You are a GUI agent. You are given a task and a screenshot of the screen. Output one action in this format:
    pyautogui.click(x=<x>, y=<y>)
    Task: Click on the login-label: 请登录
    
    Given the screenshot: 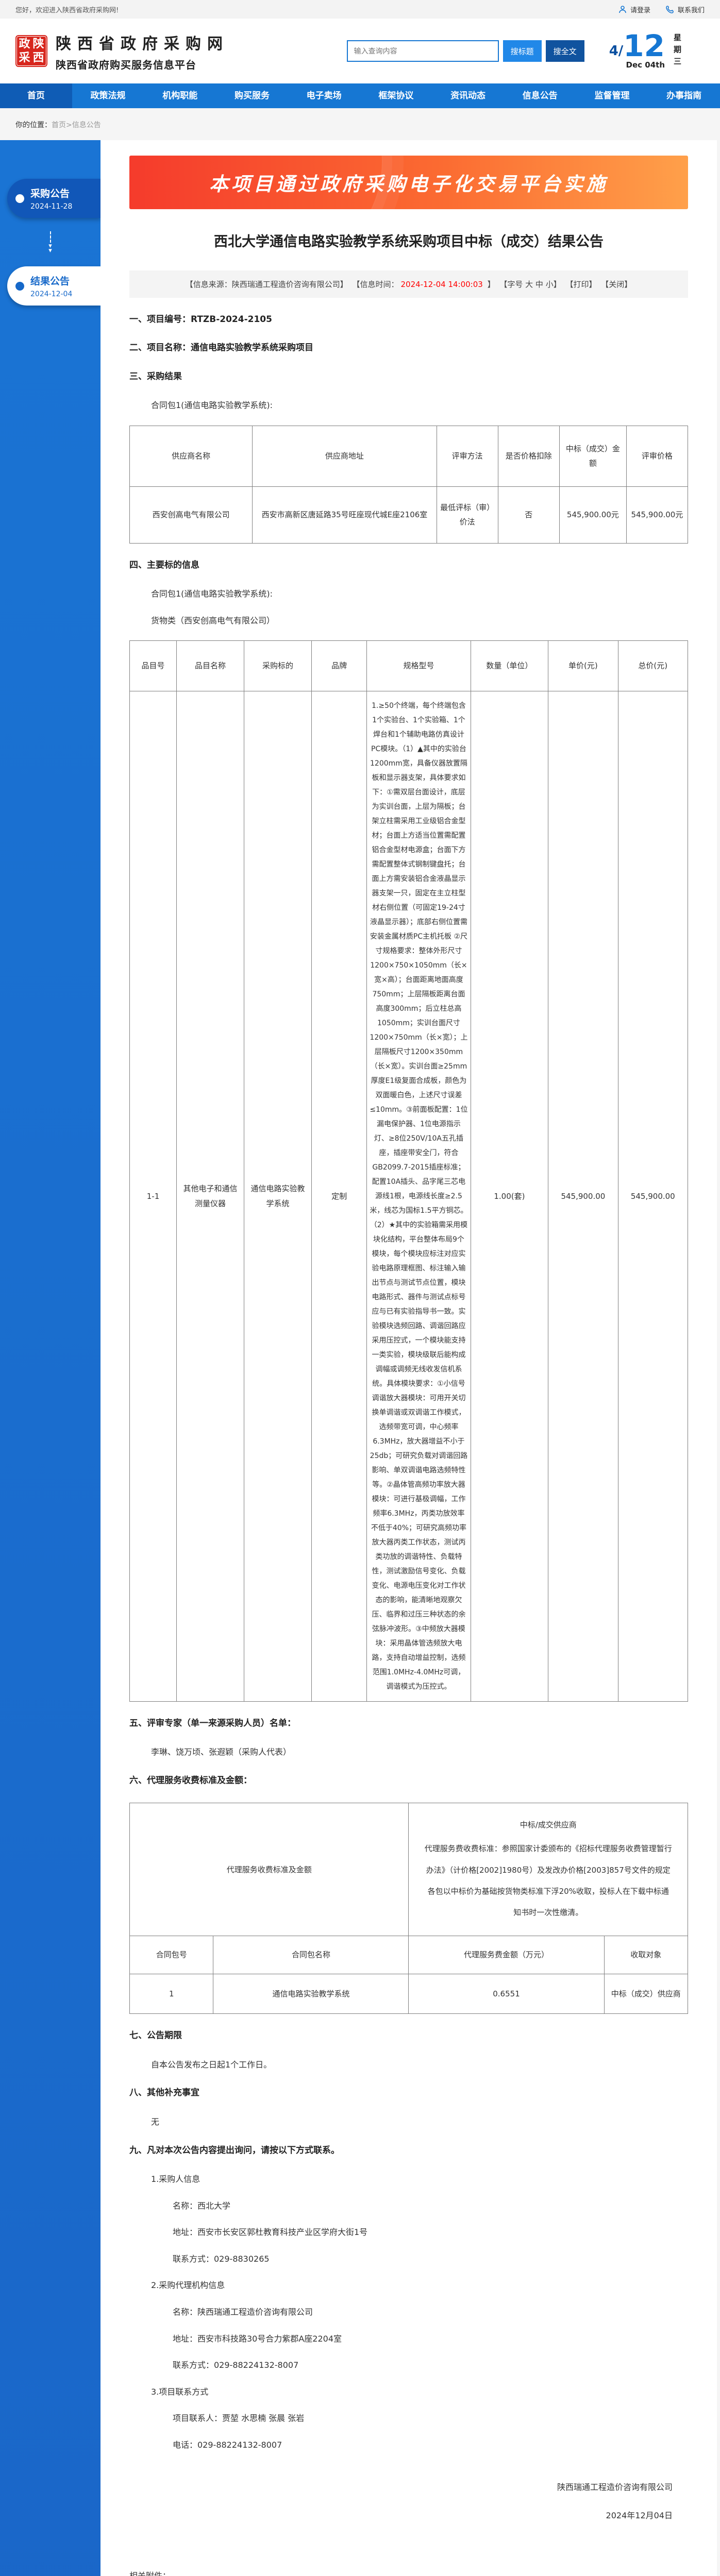 What is the action you would take?
    pyautogui.click(x=640, y=10)
    